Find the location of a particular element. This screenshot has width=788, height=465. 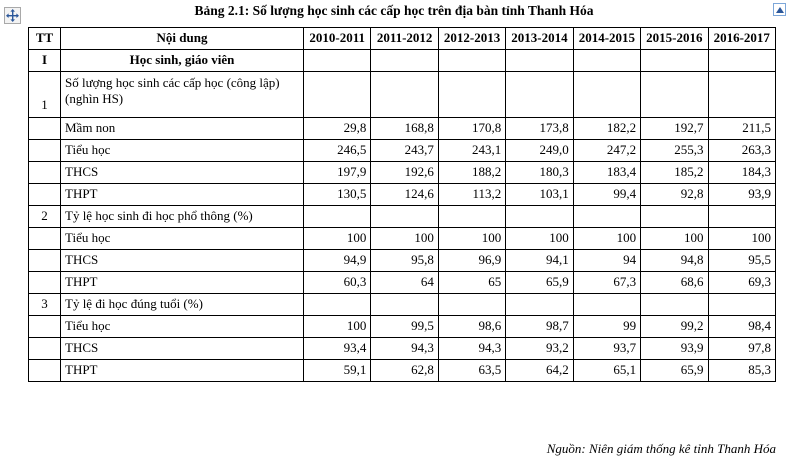

move-cross-icon is located at coordinates (12, 15).